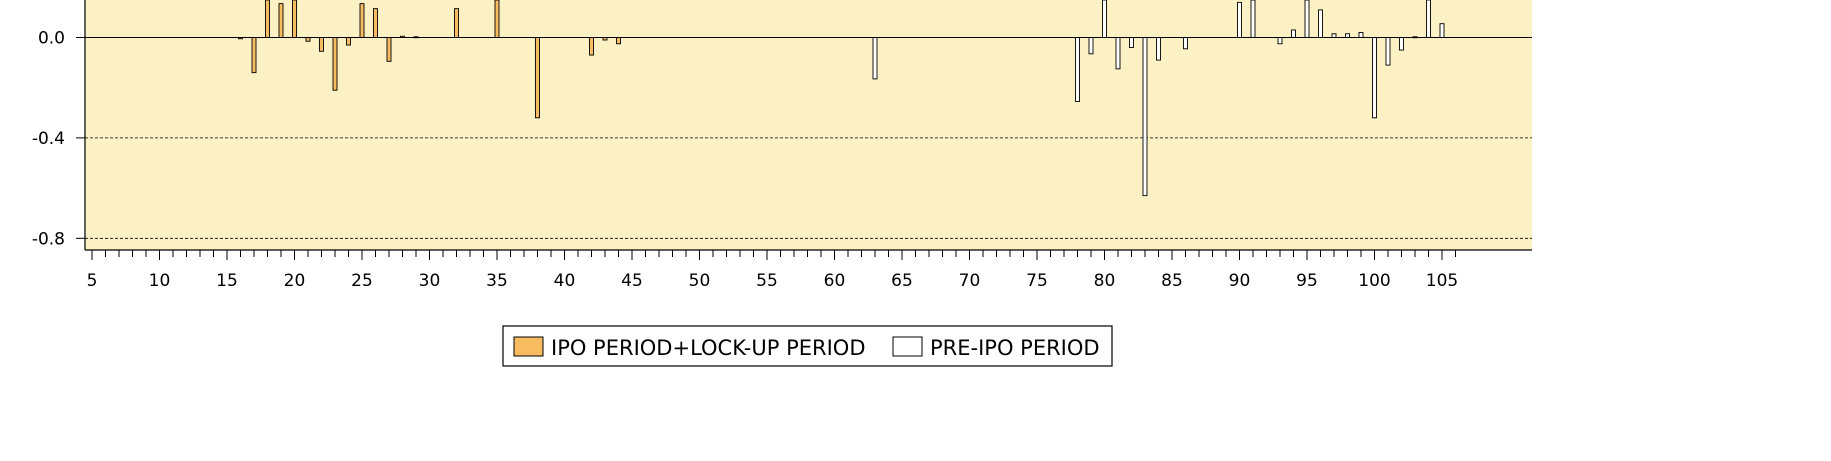 The width and height of the screenshot is (1831, 461). Describe the element at coordinates (1374, 281) in the screenshot. I see `x-tick-label: 100` at that location.